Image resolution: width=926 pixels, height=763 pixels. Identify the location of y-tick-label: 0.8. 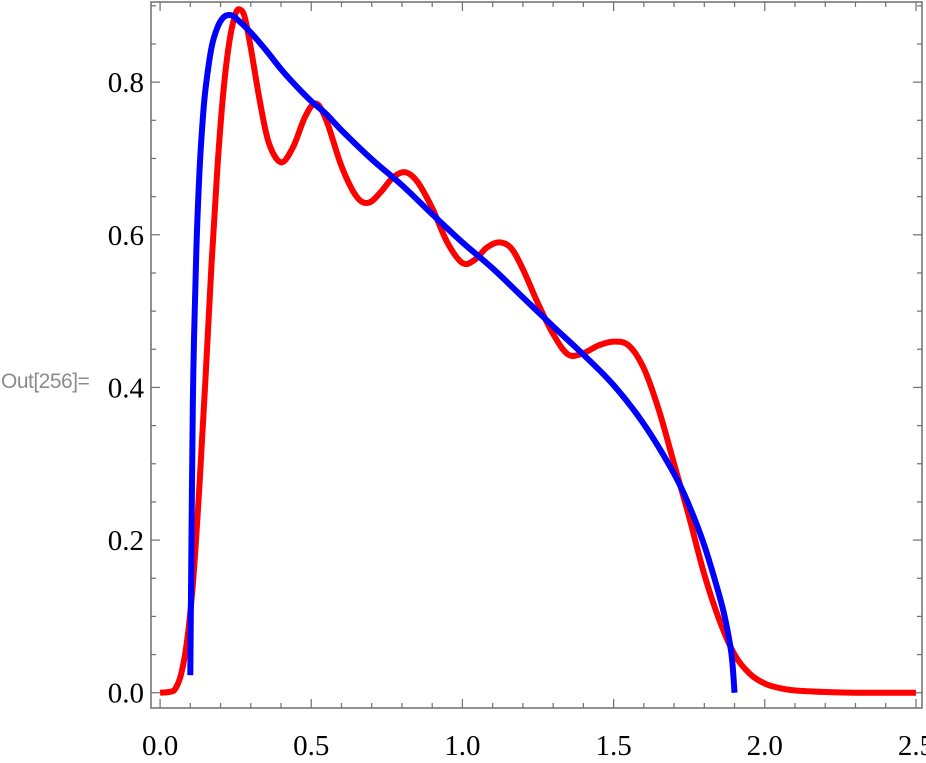
(126, 83).